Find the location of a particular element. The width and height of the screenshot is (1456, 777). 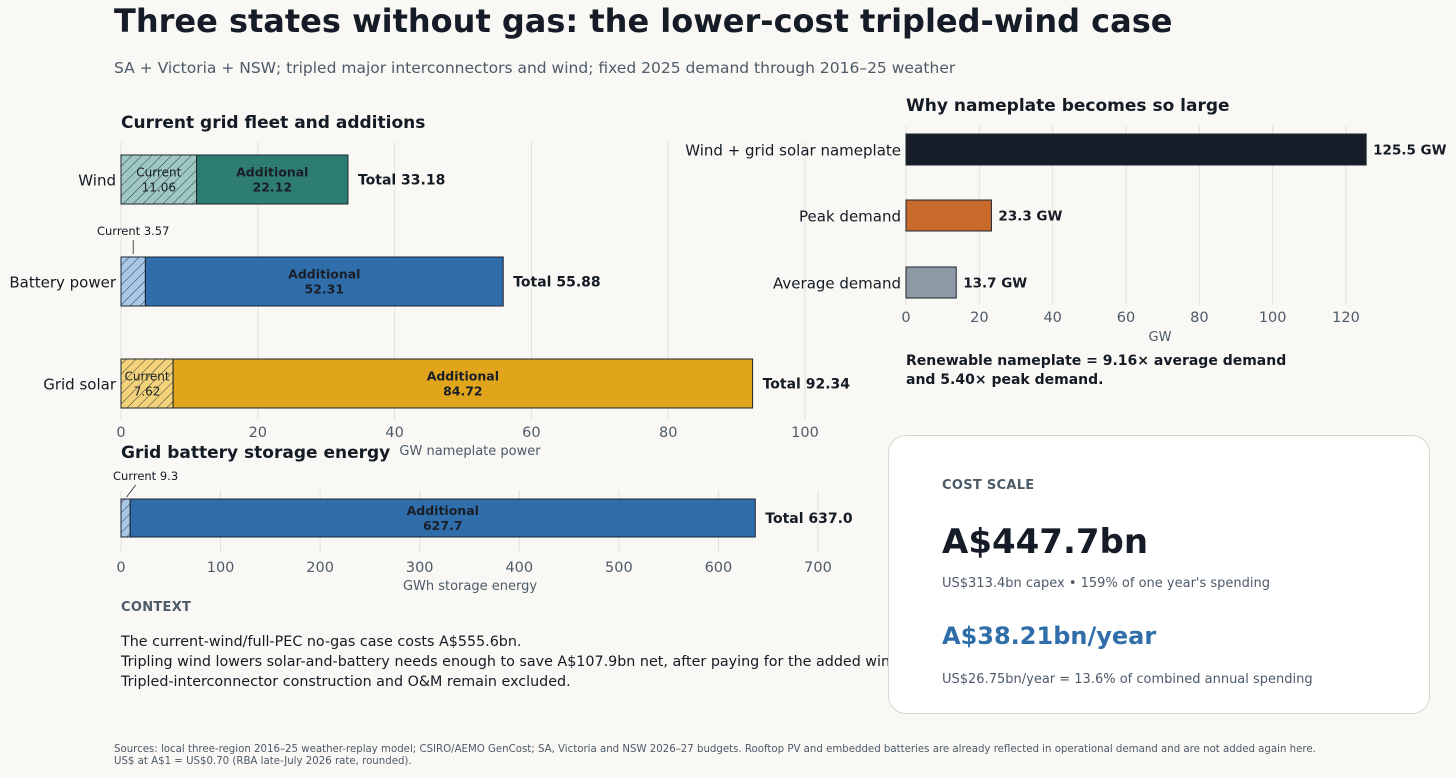

storage-additional-value: 627.7 is located at coordinates (443, 525).